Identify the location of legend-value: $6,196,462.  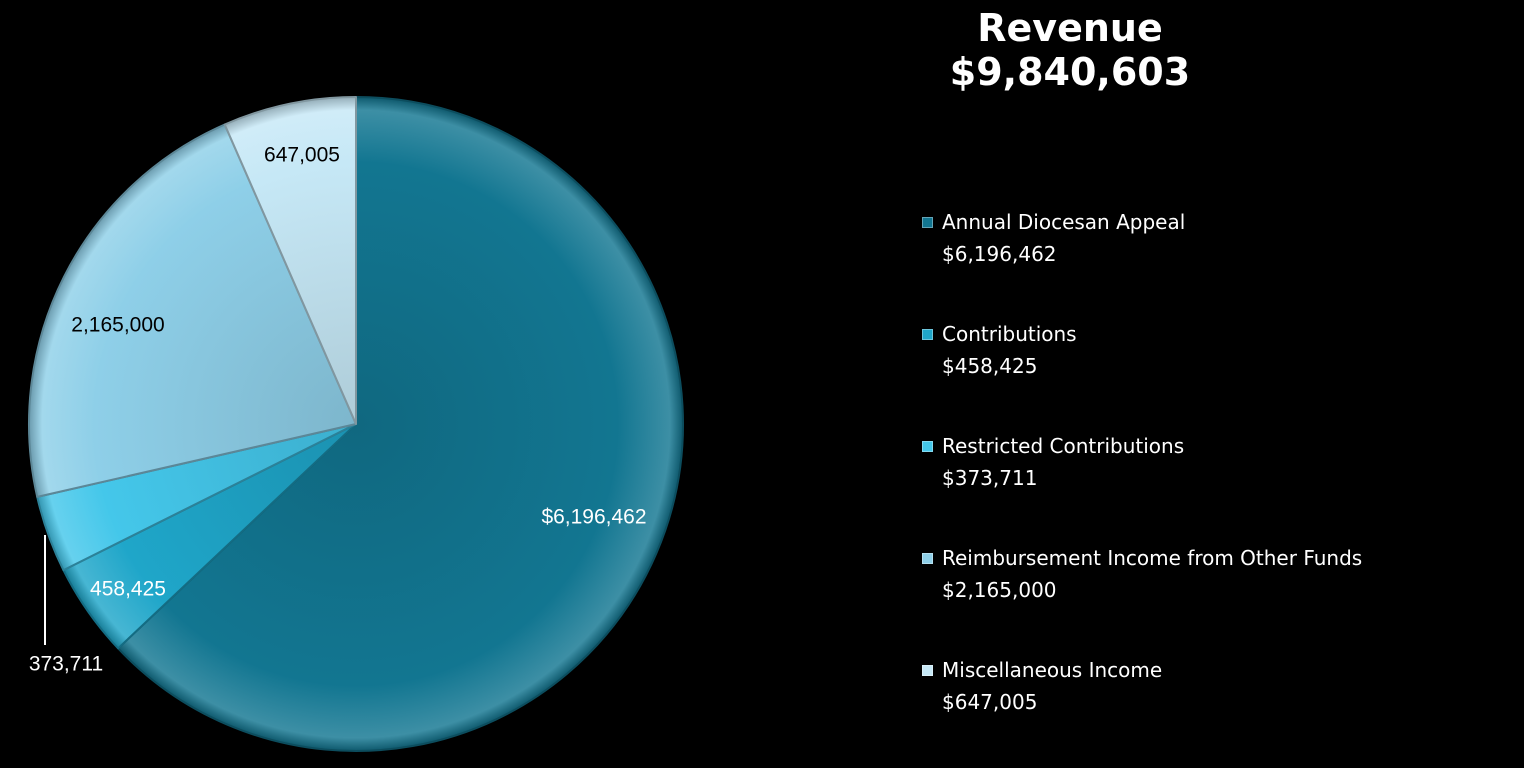
(999, 254).